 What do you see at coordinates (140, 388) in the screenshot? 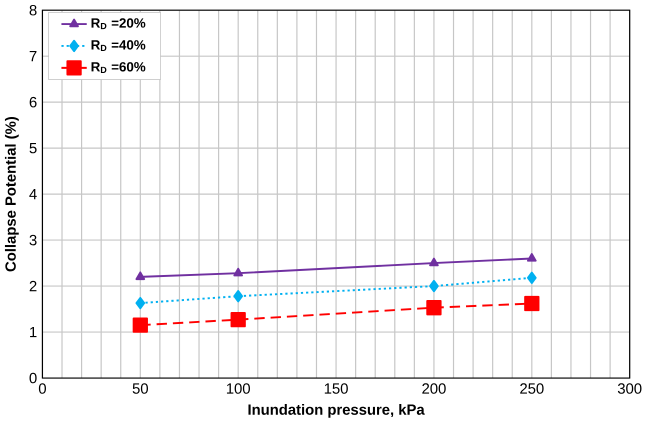
I see `x-tick-label: 50` at bounding box center [140, 388].